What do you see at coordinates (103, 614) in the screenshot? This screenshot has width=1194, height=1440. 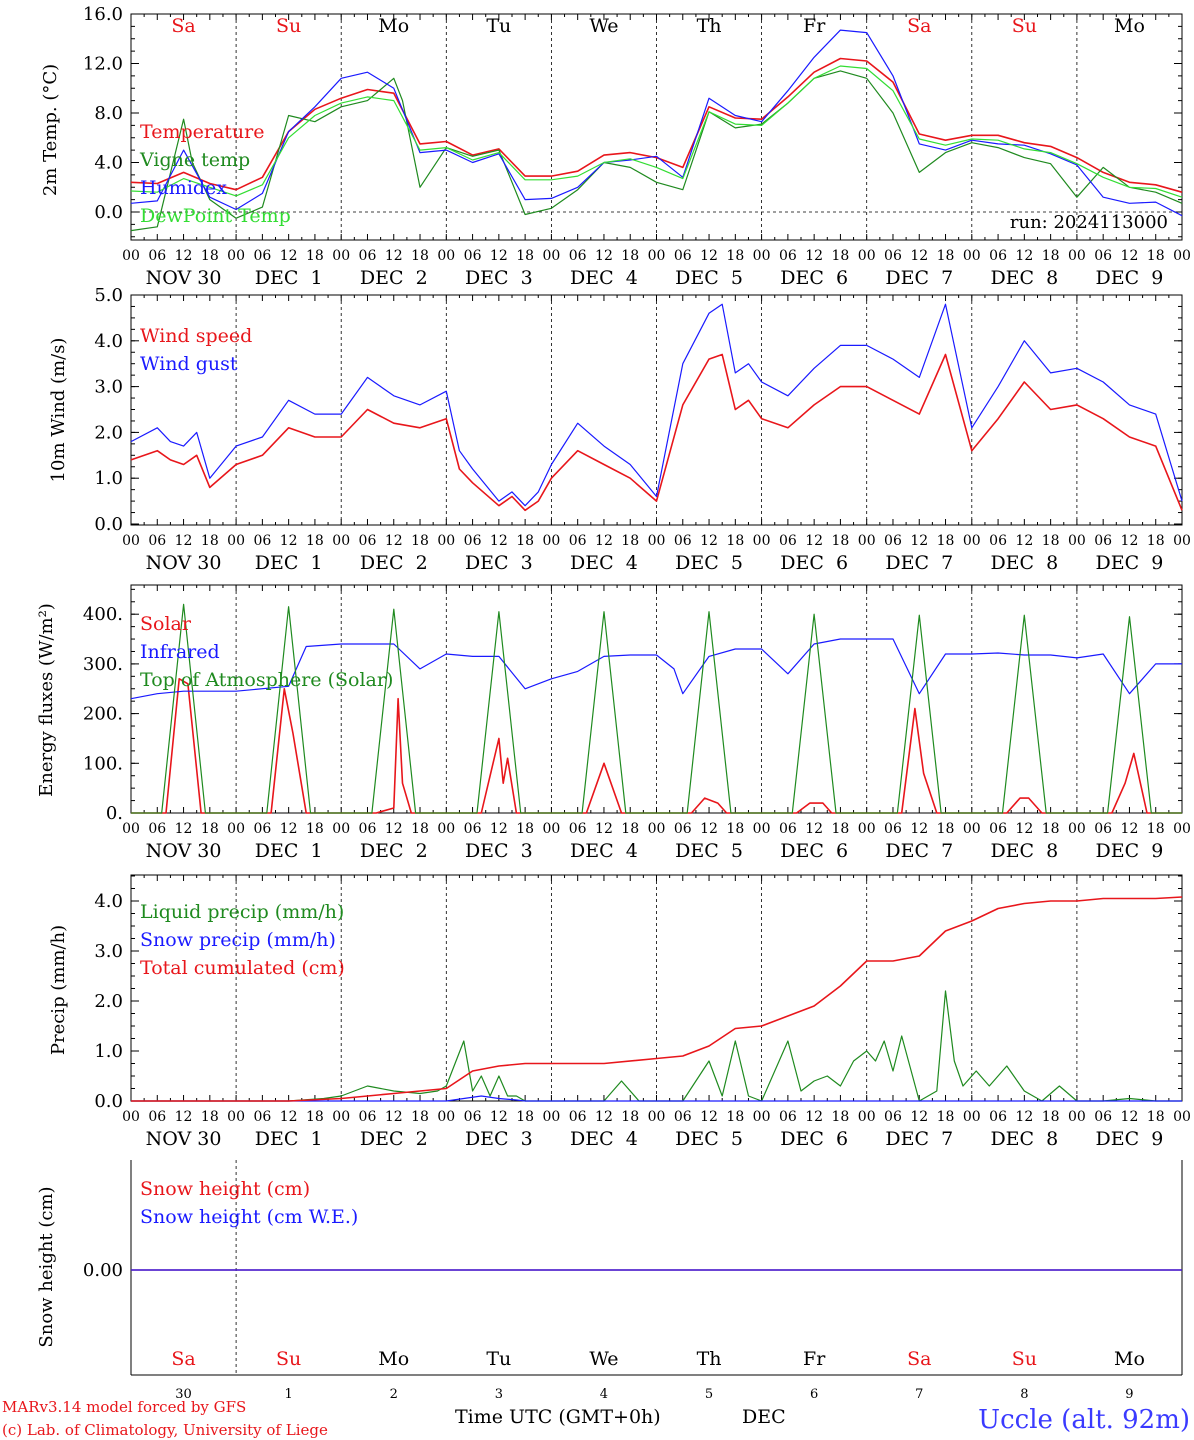 I see `y-tick-label: 400.` at bounding box center [103, 614].